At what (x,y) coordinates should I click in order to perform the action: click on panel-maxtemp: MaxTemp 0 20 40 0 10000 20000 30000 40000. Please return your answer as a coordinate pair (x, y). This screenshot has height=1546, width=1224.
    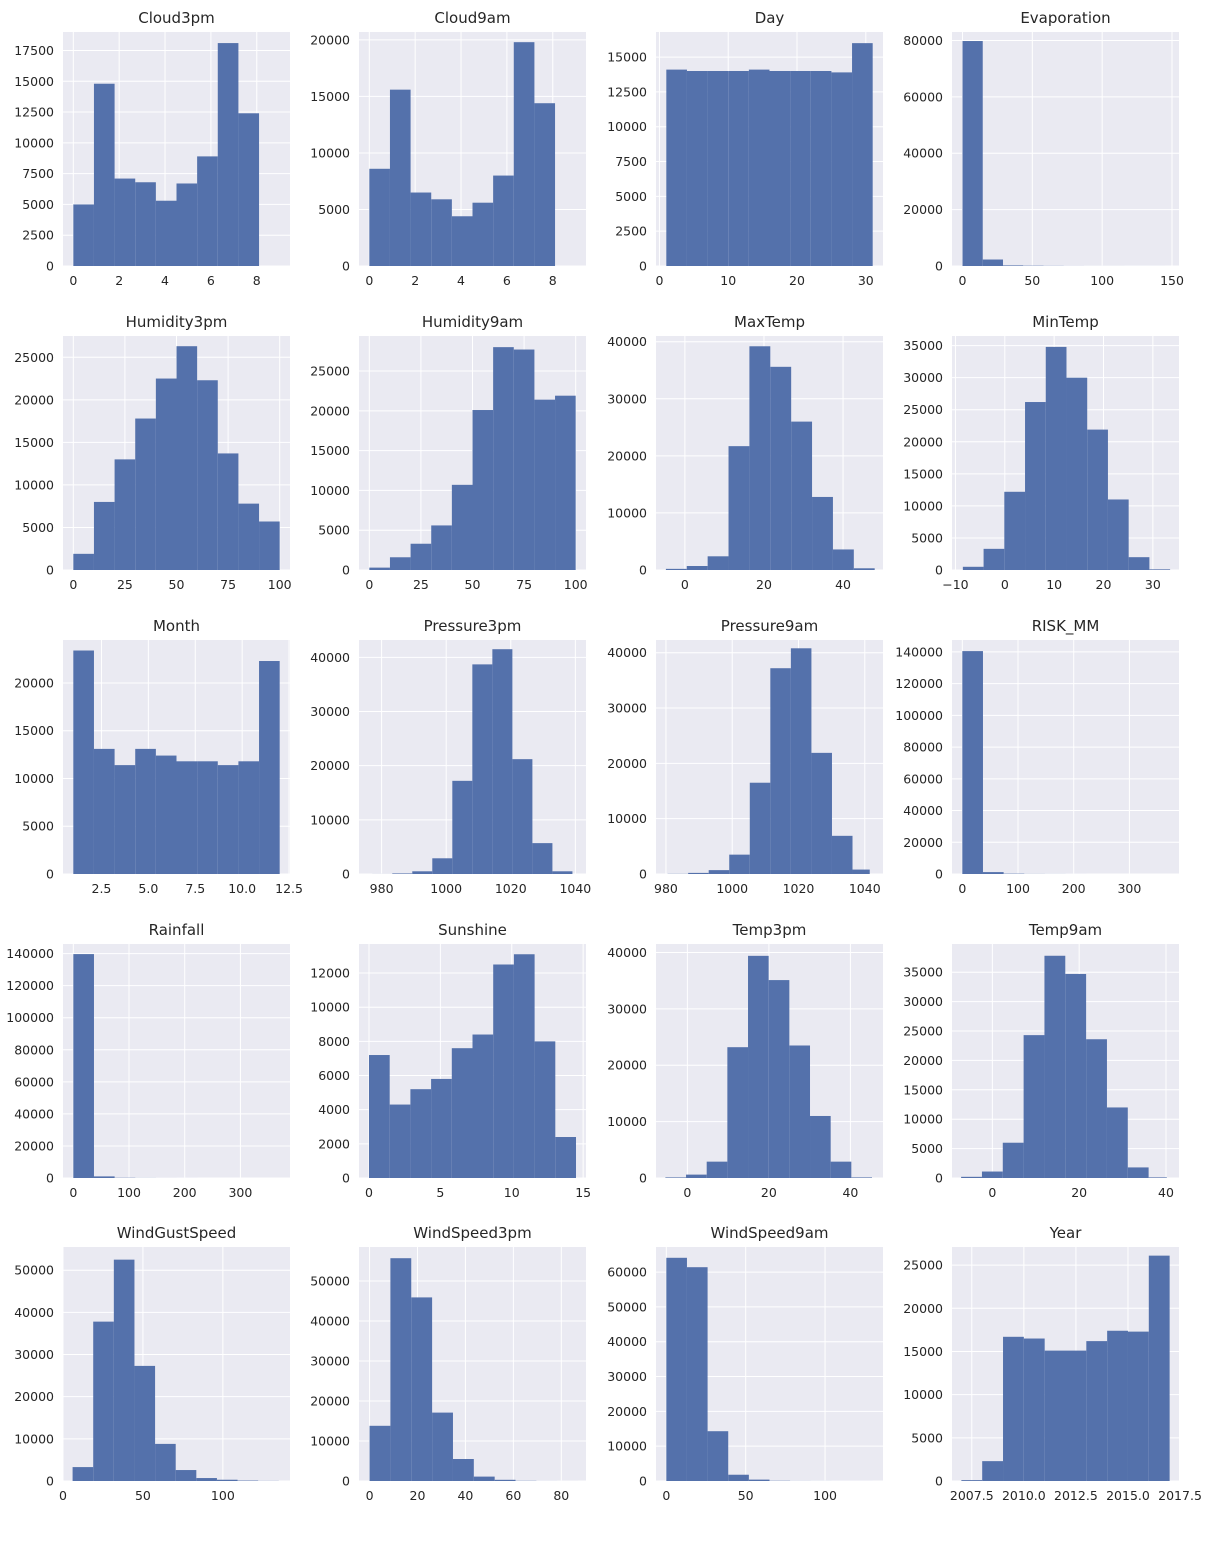
    Looking at the image, I should click on (745, 452).